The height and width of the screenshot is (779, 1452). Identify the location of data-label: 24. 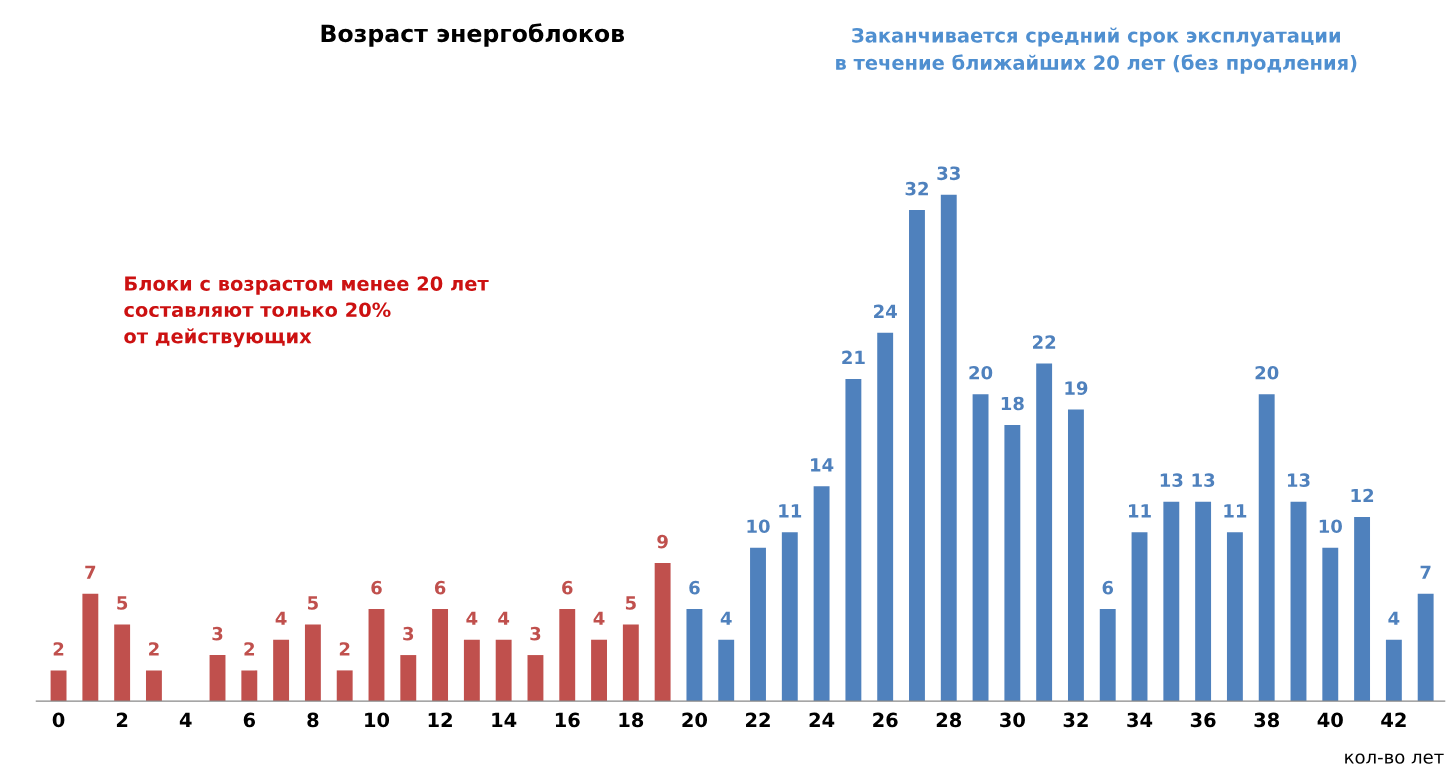
(885, 311).